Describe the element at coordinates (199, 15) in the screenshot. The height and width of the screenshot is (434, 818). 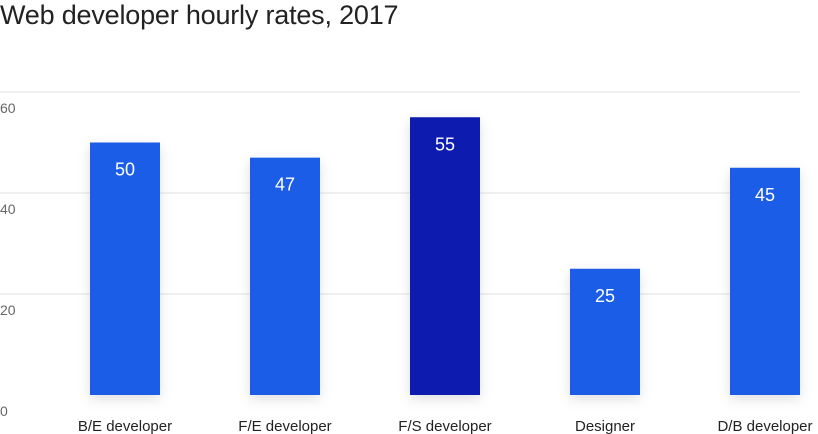
I see `chart-title: Web developer hourly rates, 2017` at that location.